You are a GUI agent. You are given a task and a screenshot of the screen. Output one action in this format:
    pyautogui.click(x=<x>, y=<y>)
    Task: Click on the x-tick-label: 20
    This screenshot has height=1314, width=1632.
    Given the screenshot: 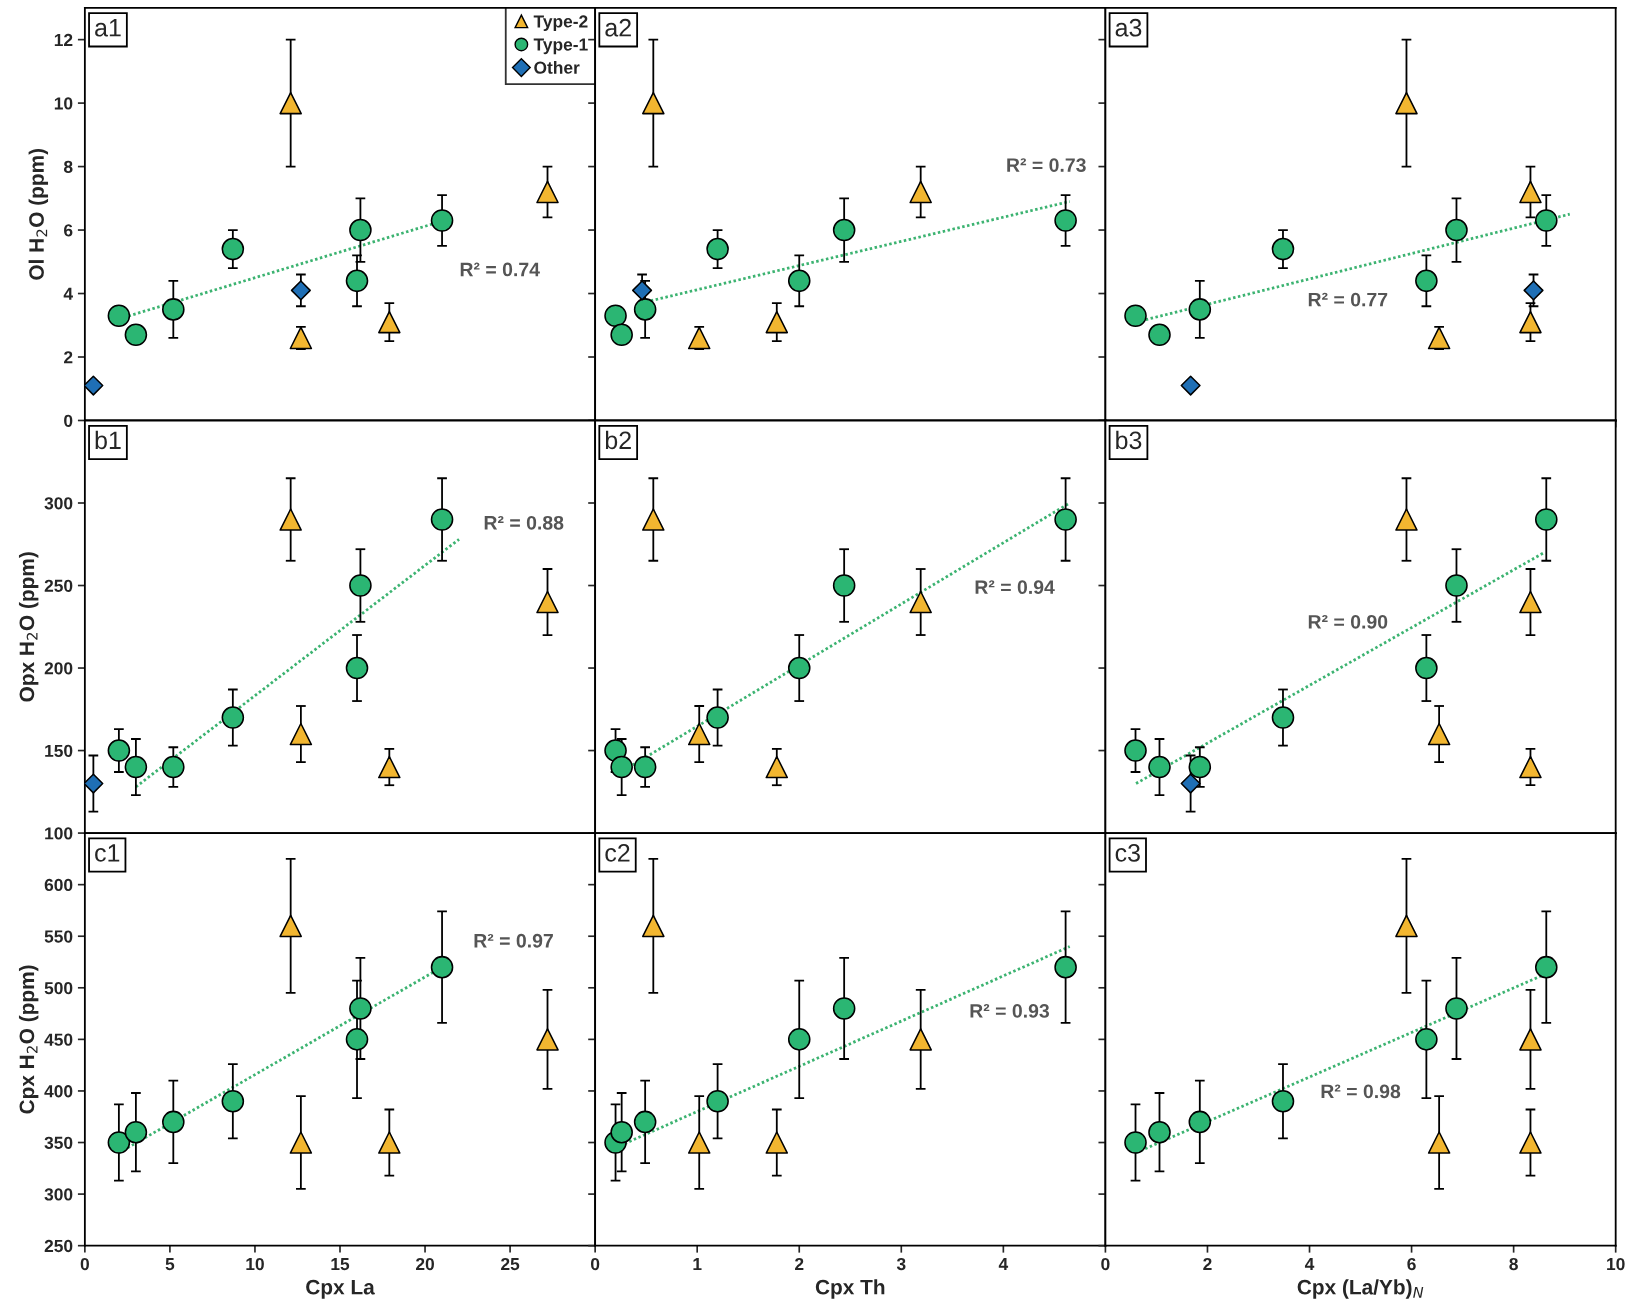 What is the action you would take?
    pyautogui.click(x=424, y=1264)
    